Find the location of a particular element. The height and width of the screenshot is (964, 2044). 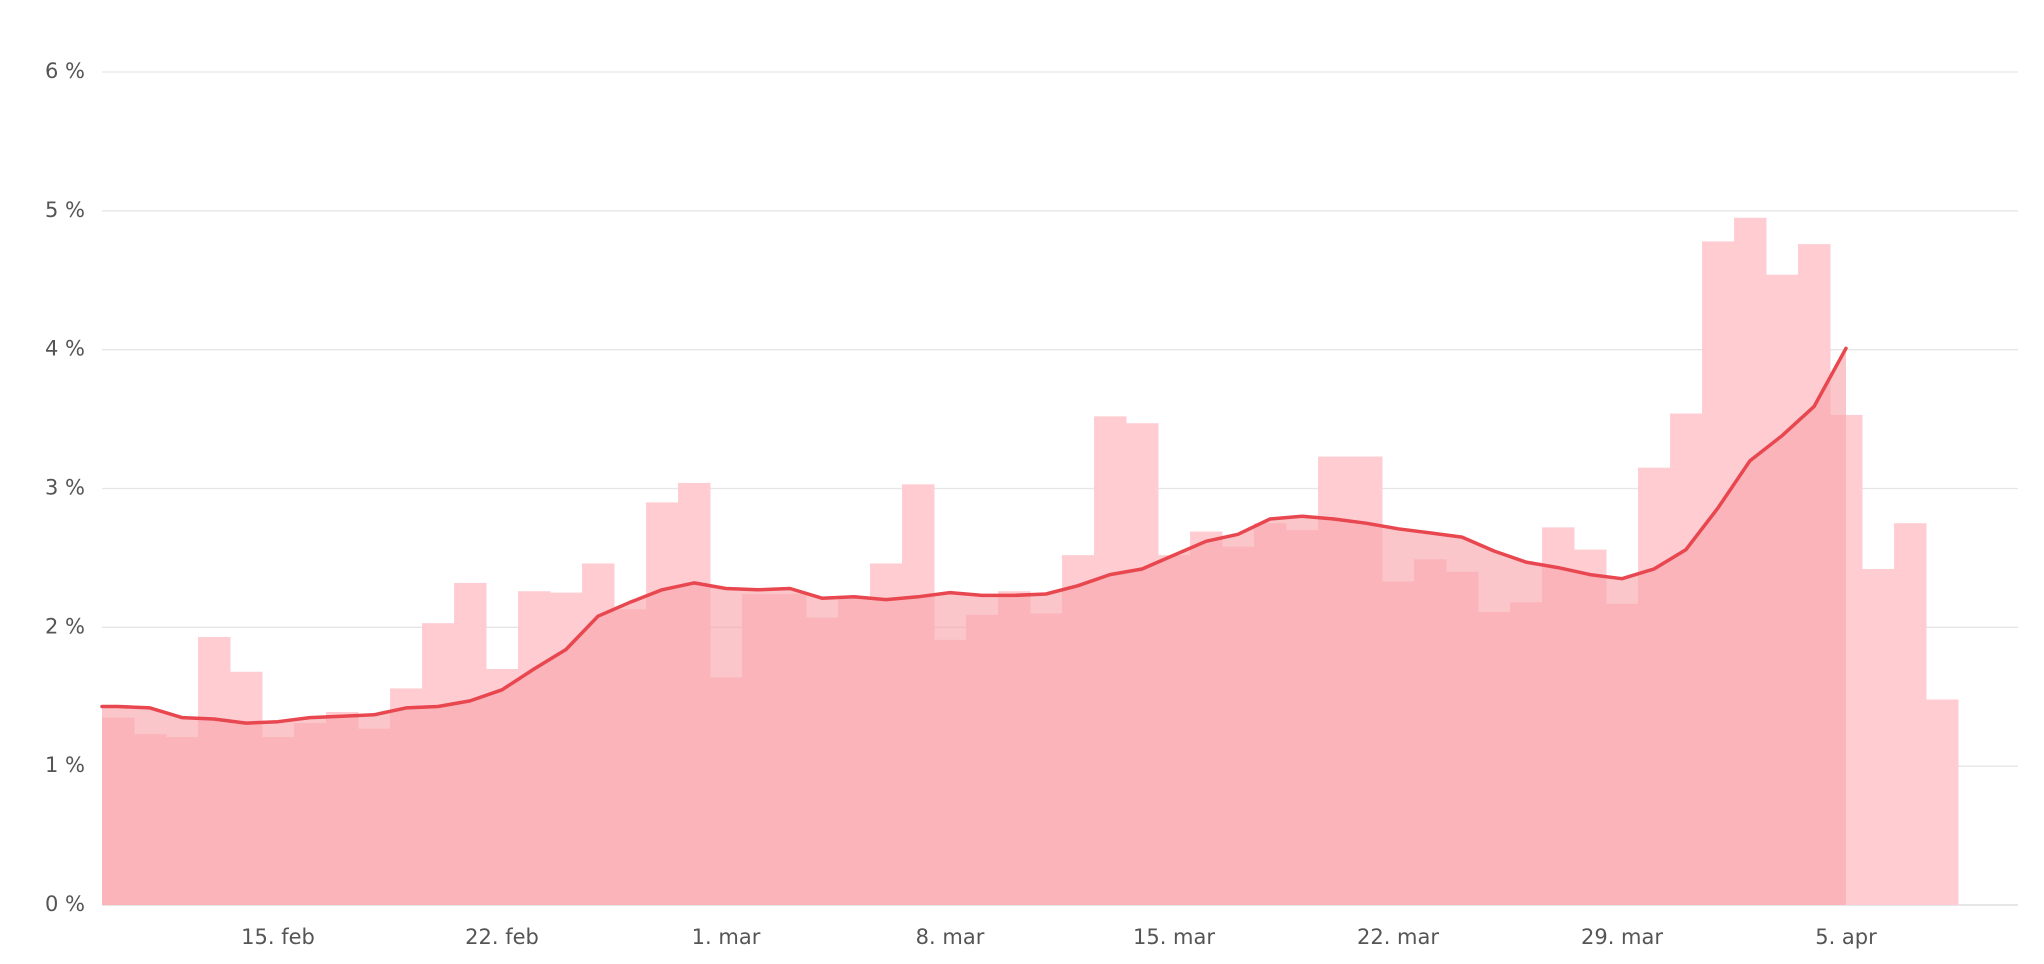

x-tick-label: 15. mar is located at coordinates (1174, 937).